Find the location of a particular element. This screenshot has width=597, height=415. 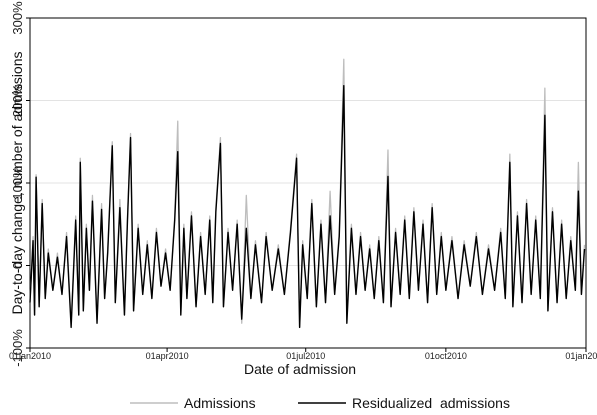

y-axis-title: Day-to-day change, number of admissions is located at coordinates (17, 182).